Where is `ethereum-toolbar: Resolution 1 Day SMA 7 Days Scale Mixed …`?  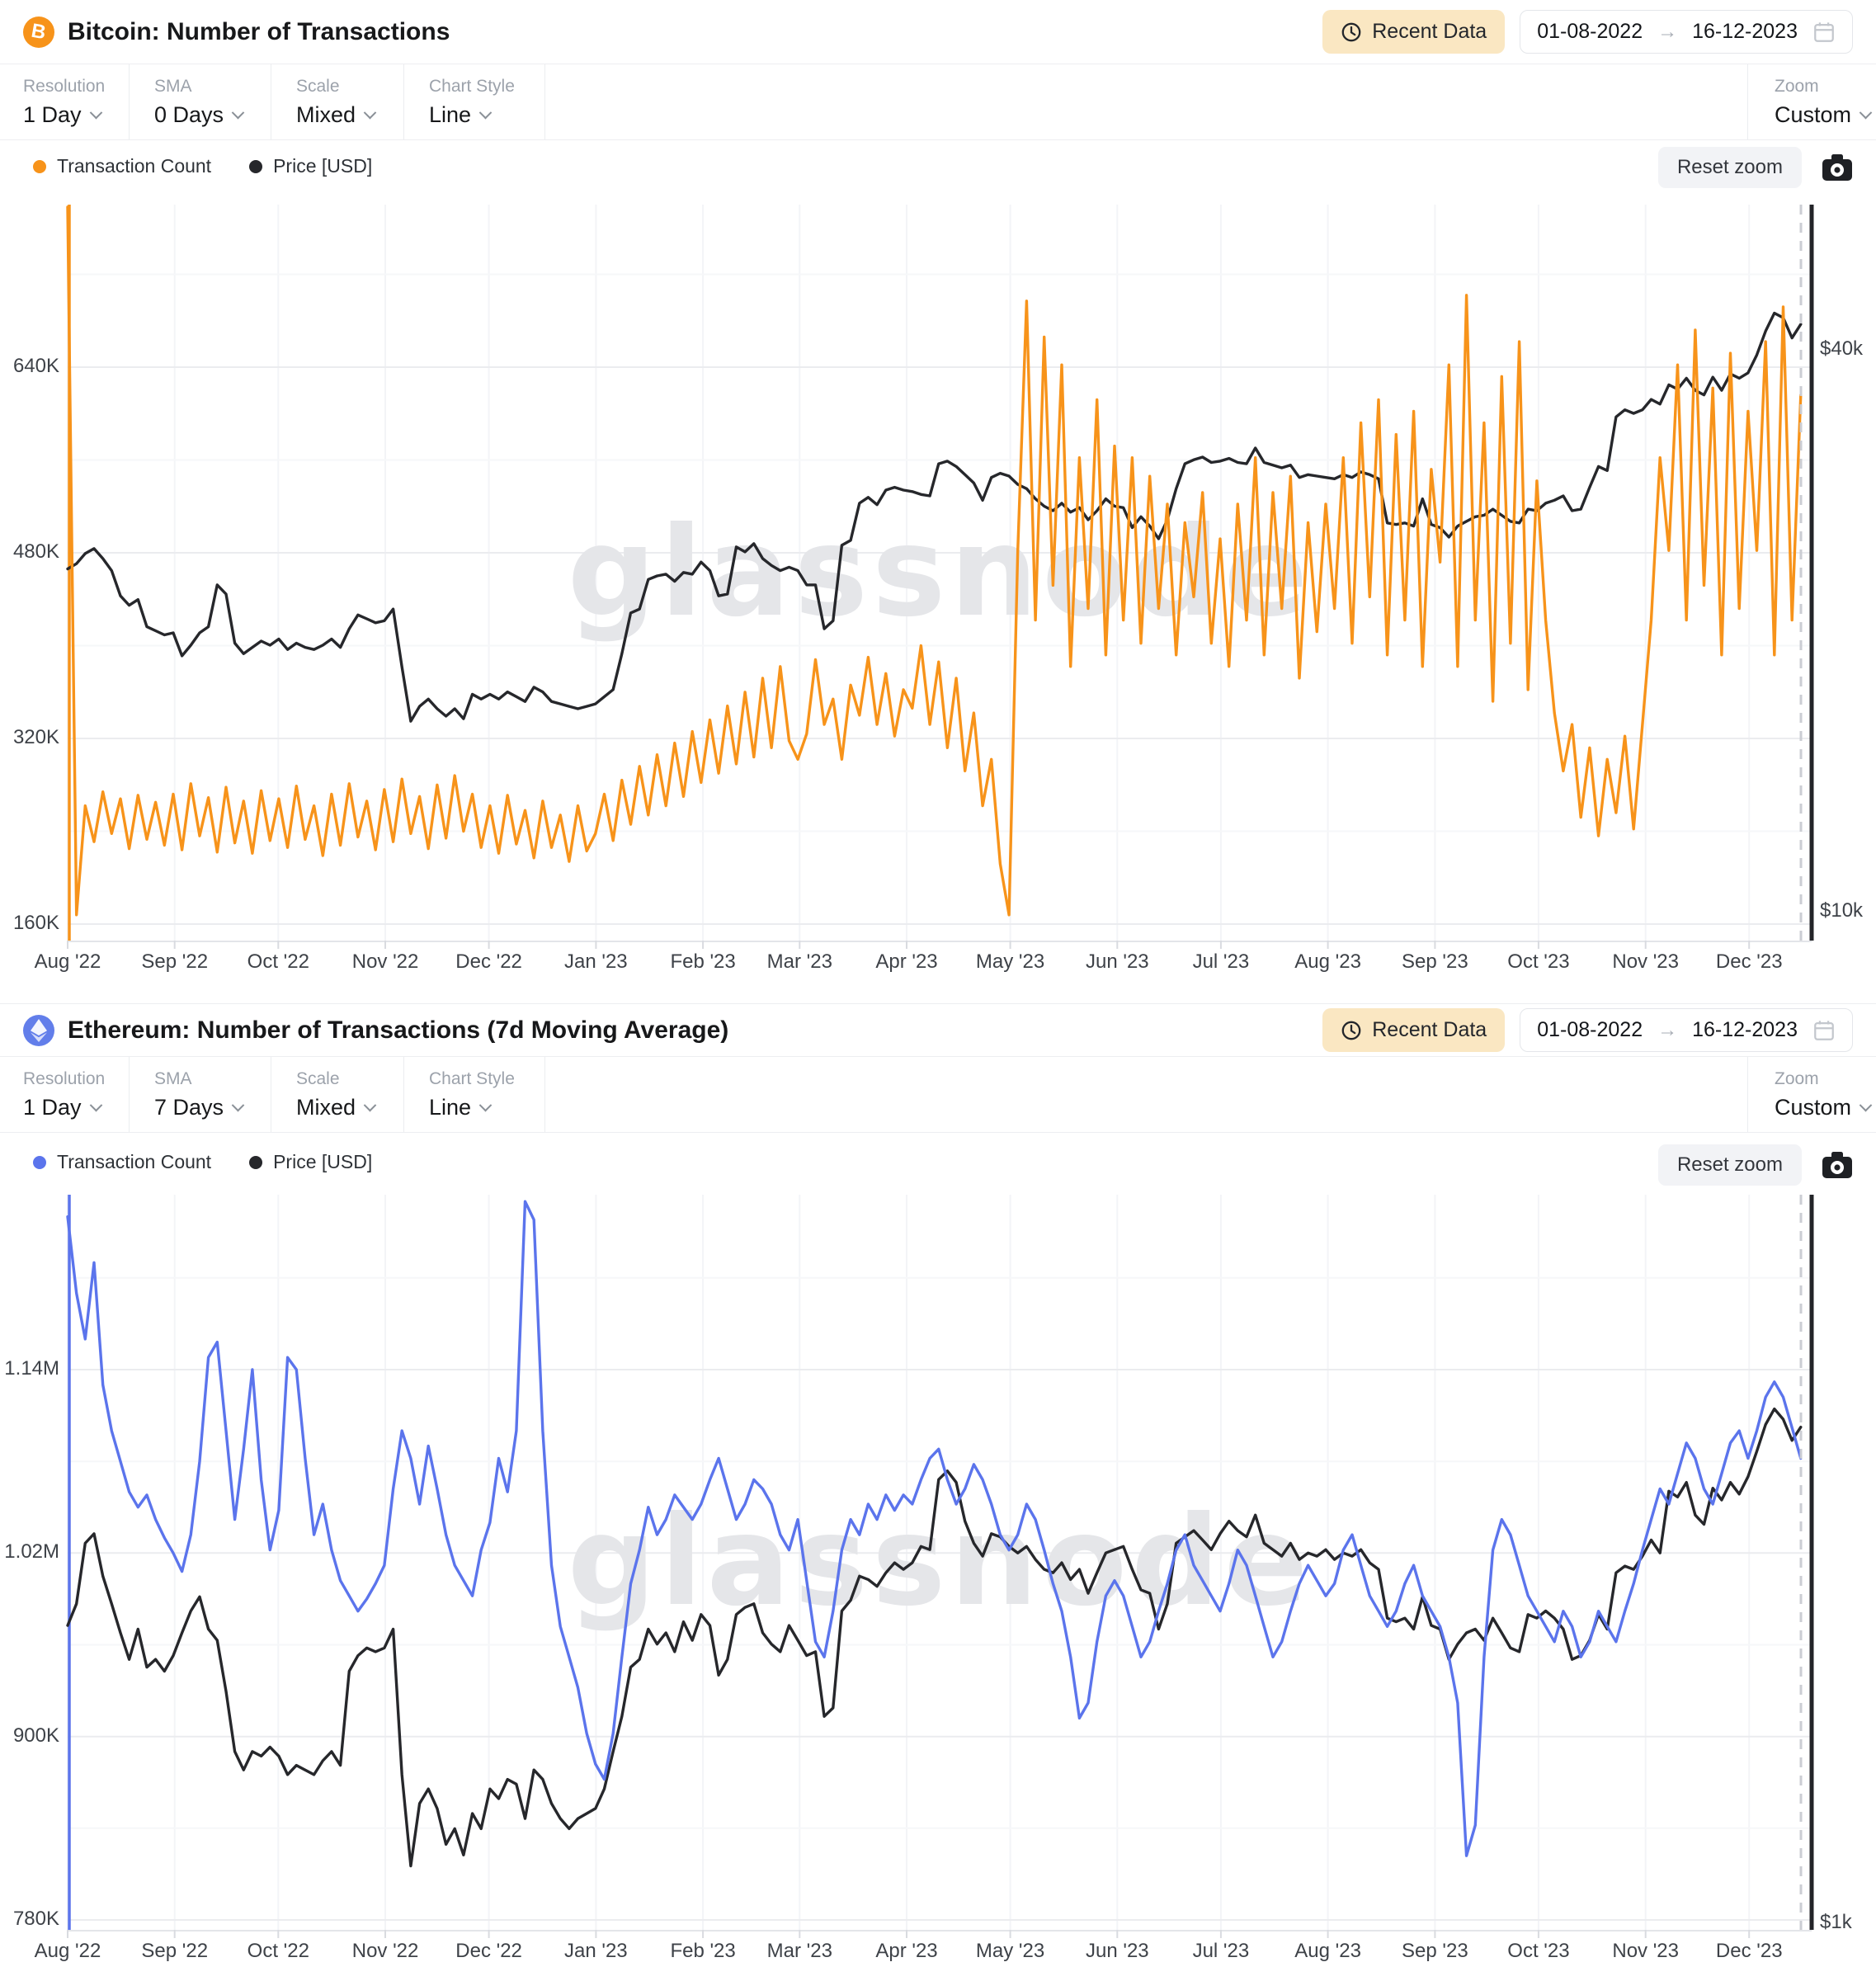 ethereum-toolbar: Resolution 1 Day SMA 7 Days Scale Mixed … is located at coordinates (938, 1095).